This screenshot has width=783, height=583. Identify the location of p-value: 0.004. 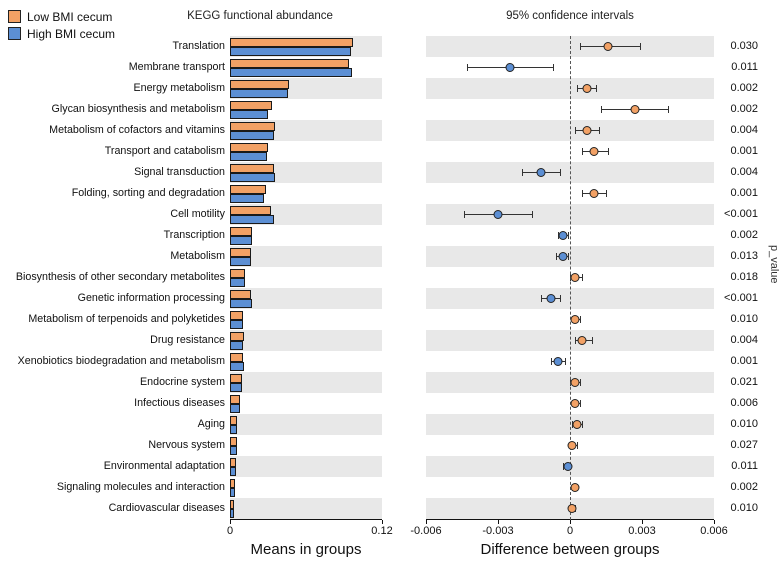
(744, 172).